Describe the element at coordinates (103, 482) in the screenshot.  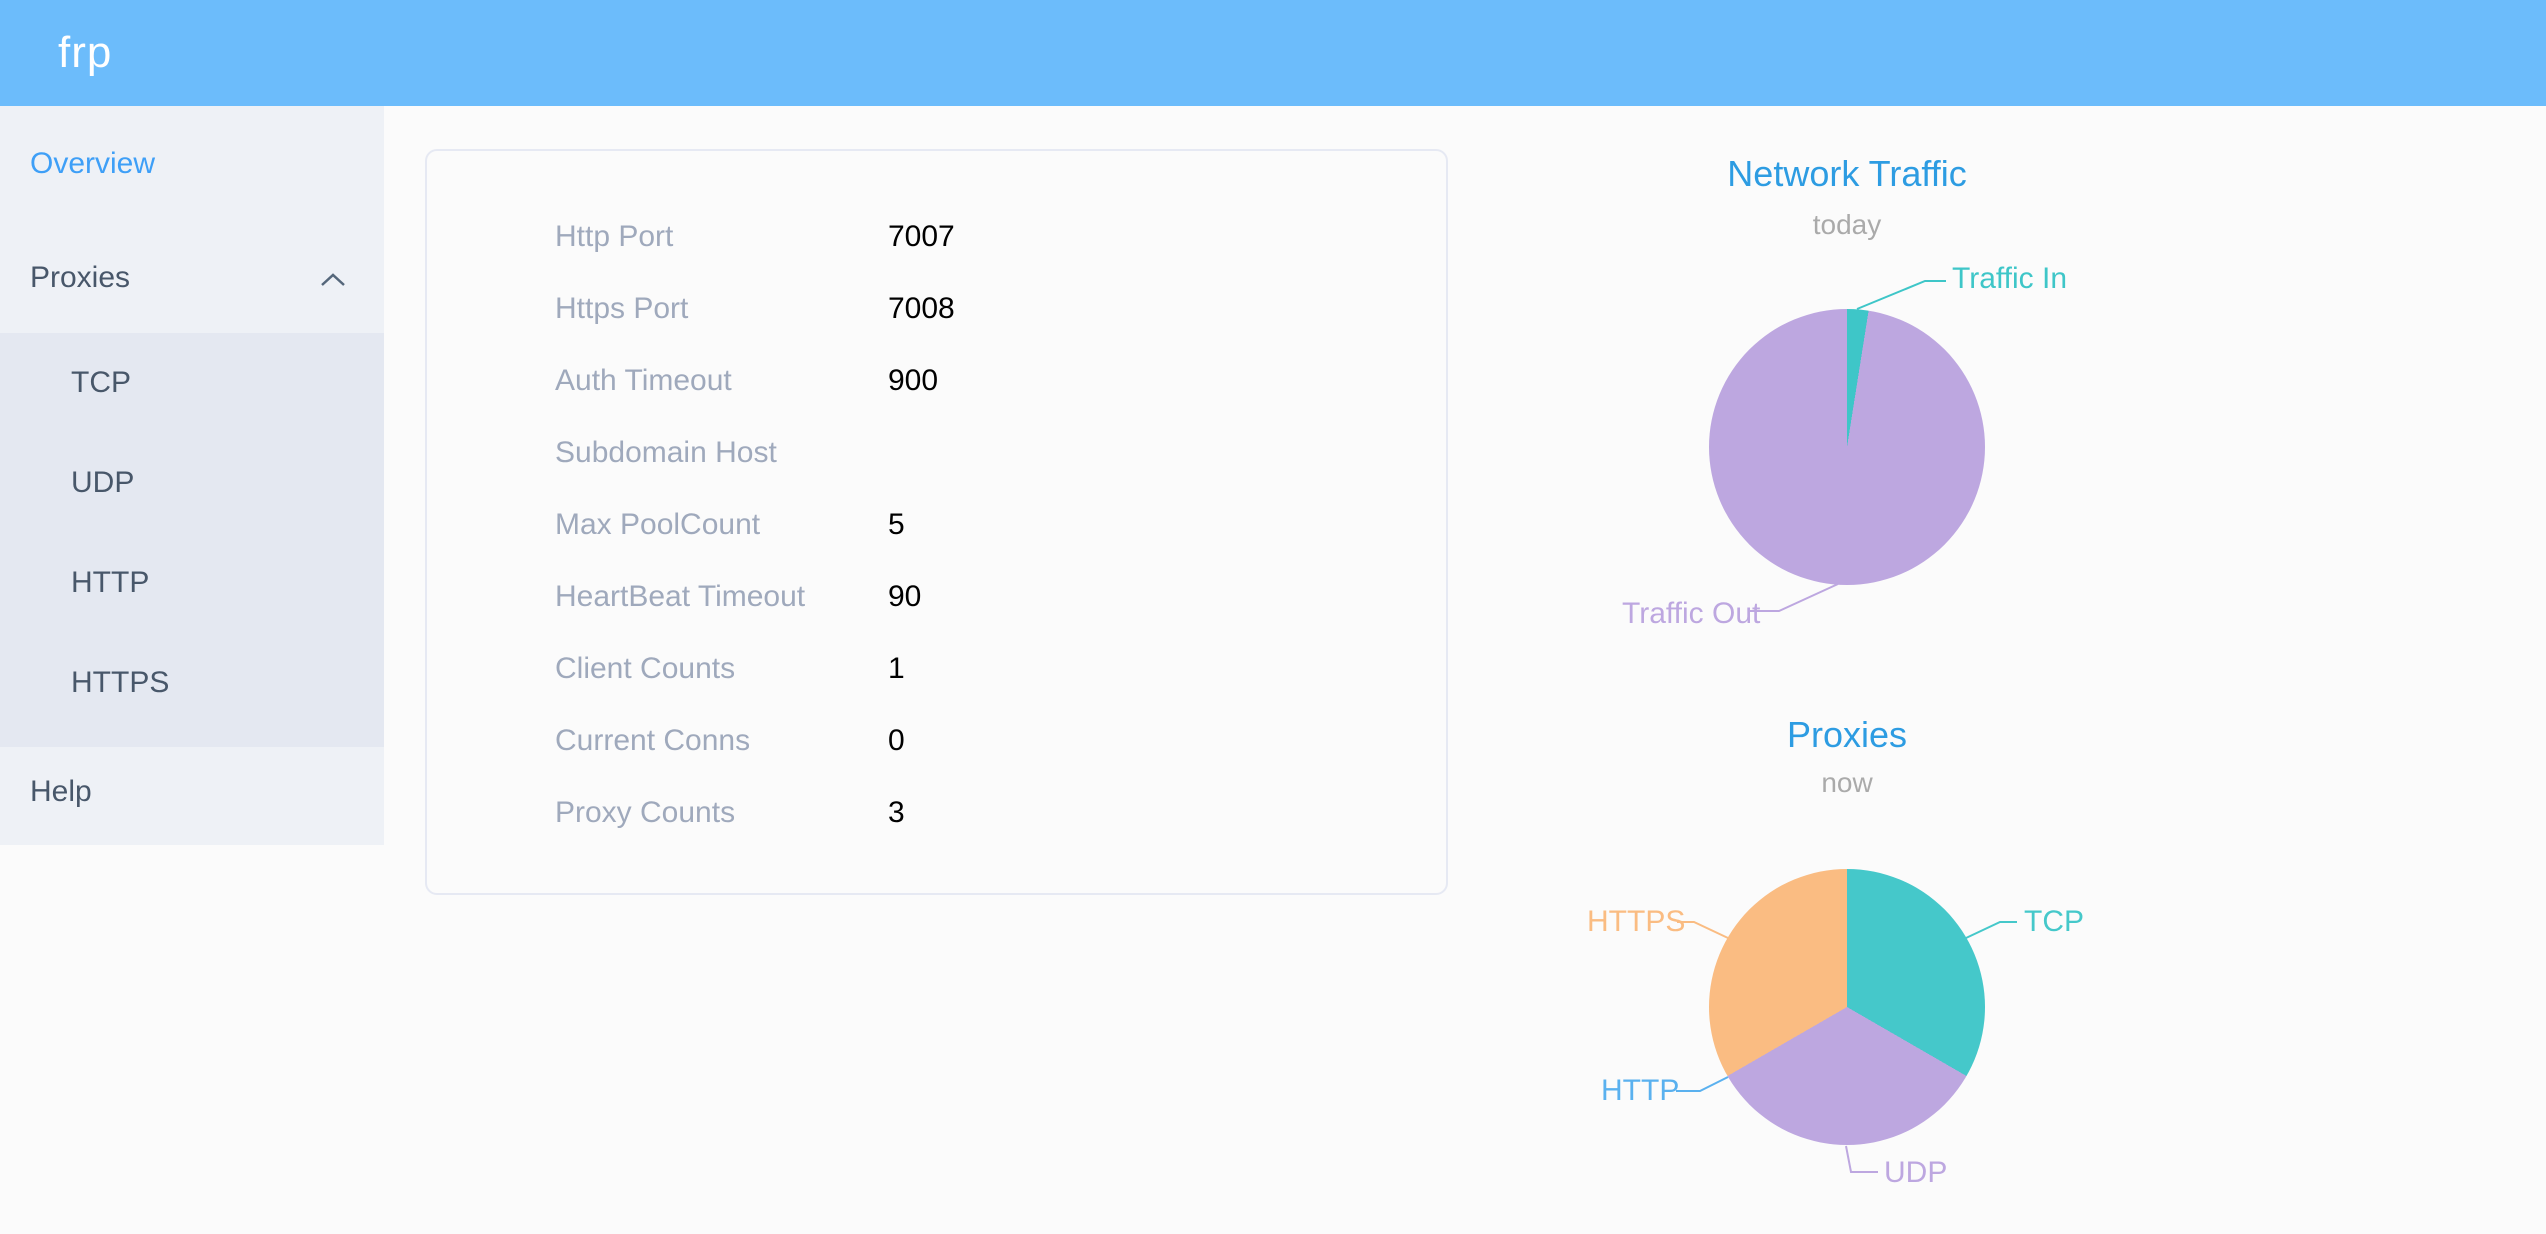
I see `sidebar-item-label: UDP` at that location.